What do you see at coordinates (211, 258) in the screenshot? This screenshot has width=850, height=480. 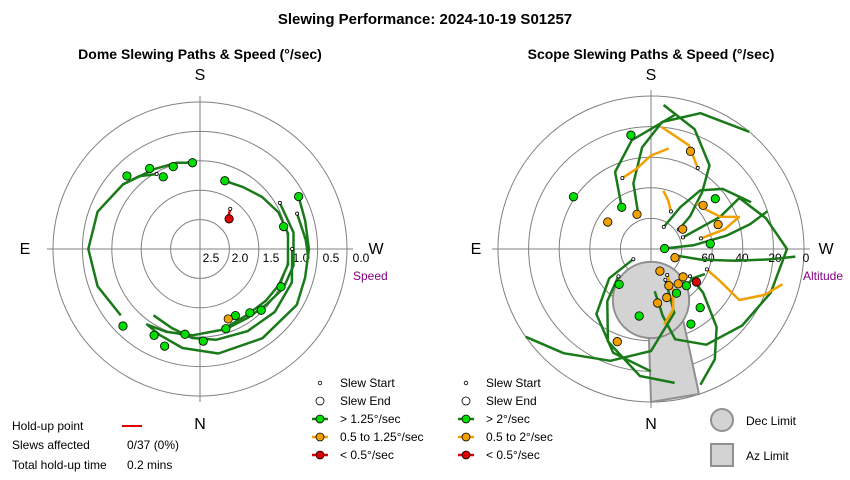 I see `dome-radial-tick: 2.5` at bounding box center [211, 258].